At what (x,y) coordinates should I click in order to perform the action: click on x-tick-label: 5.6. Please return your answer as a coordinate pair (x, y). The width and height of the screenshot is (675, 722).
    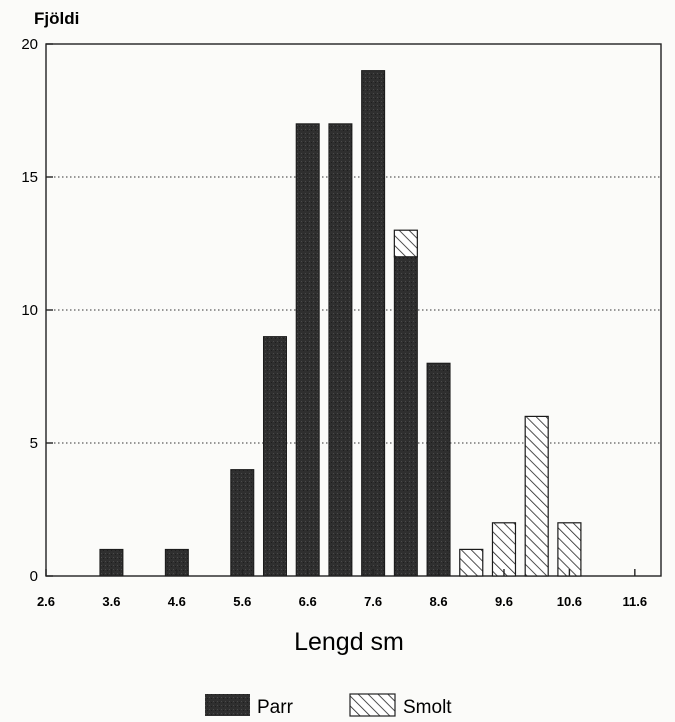
    Looking at the image, I should click on (242, 601).